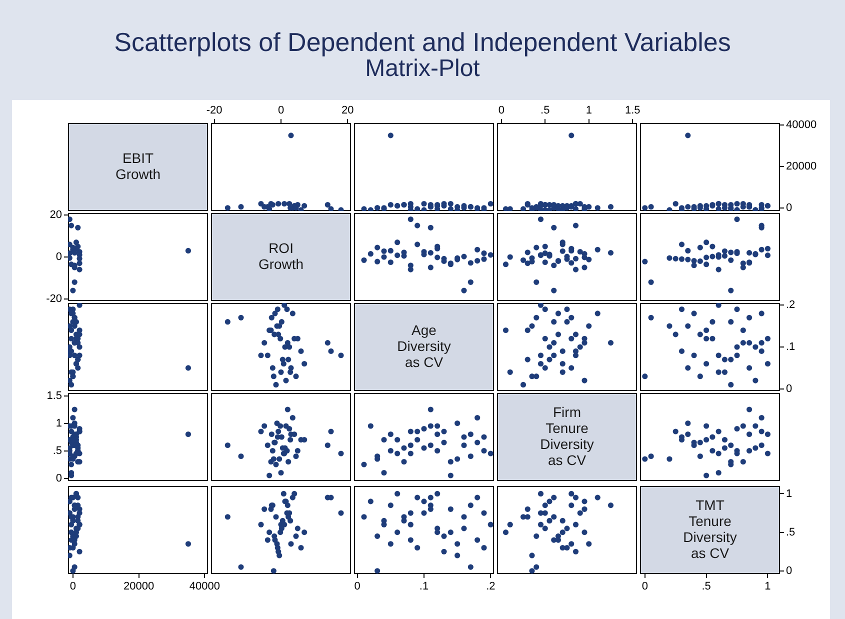 The width and height of the screenshot is (845, 619). I want to click on text: Firm Tenure Diversity as CV, so click(567, 436).